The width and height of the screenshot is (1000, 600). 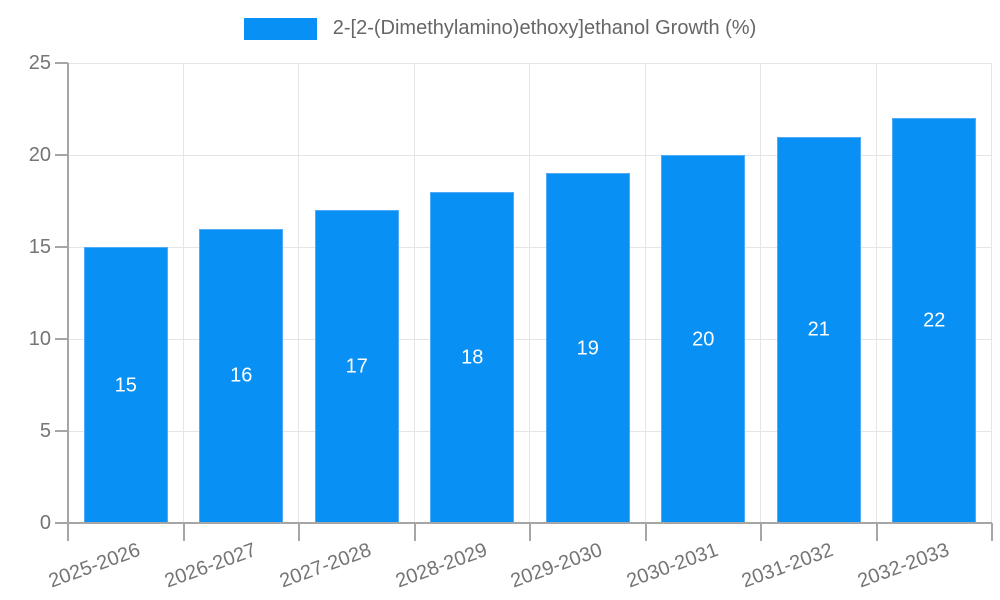 I want to click on bar-2027-2028: 17, so click(x=356, y=366).